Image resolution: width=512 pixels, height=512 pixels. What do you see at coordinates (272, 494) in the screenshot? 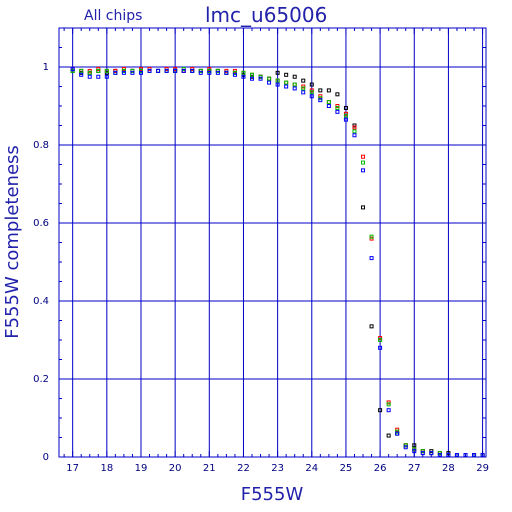
I see `x-axis-label: F555W` at bounding box center [272, 494].